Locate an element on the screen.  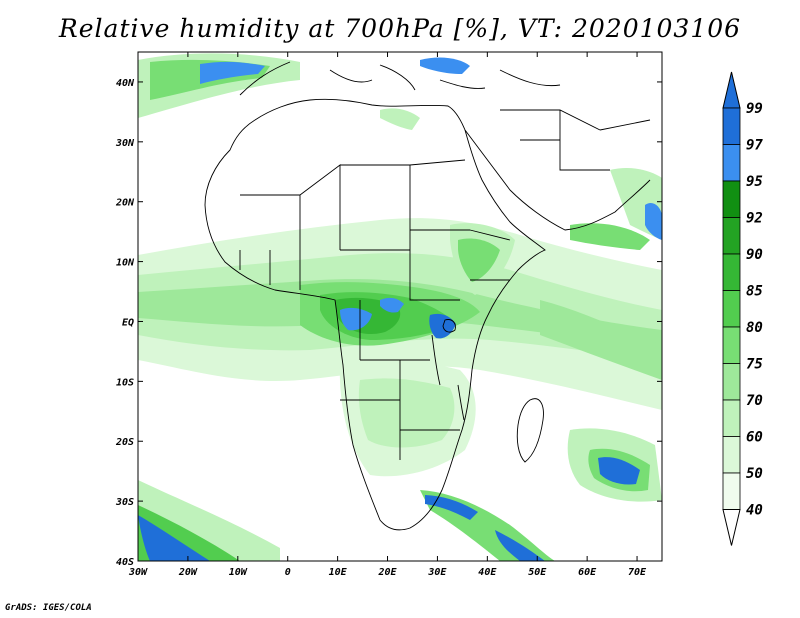
colorbar-label: 75 is located at coordinates (754, 365).